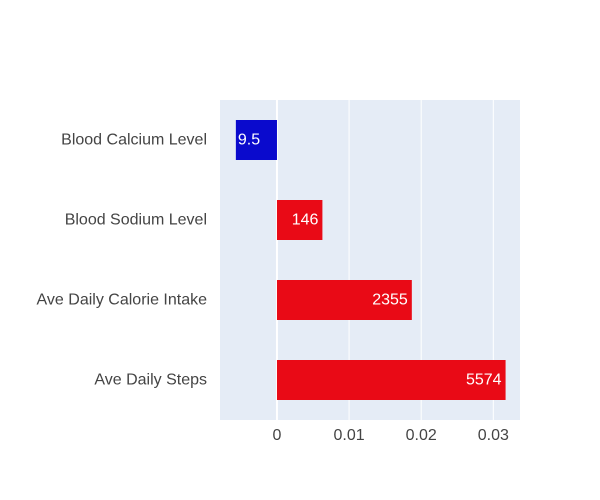  Describe the element at coordinates (349, 435) in the screenshot. I see `x-tick-label: 0.01` at that location.